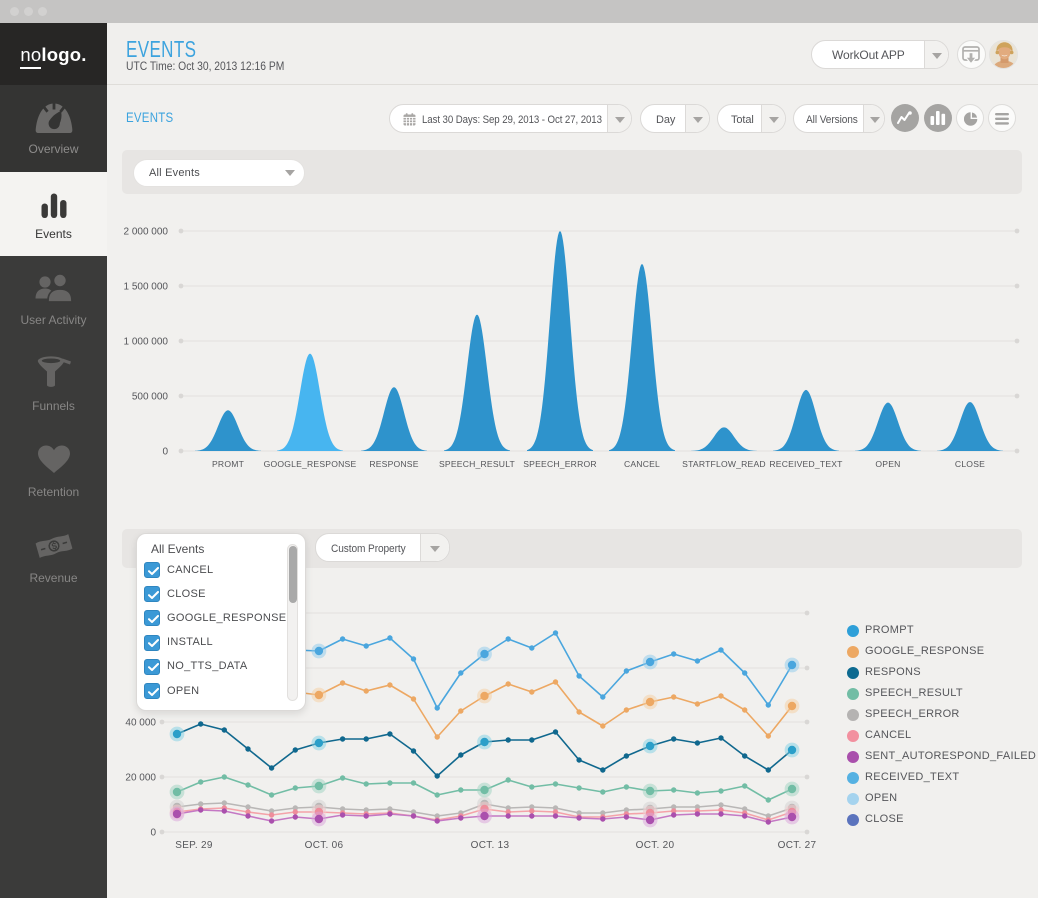 This screenshot has height=898, width=1038. What do you see at coordinates (146, 287) in the screenshot?
I see `svg-text: 1 500 000` at bounding box center [146, 287].